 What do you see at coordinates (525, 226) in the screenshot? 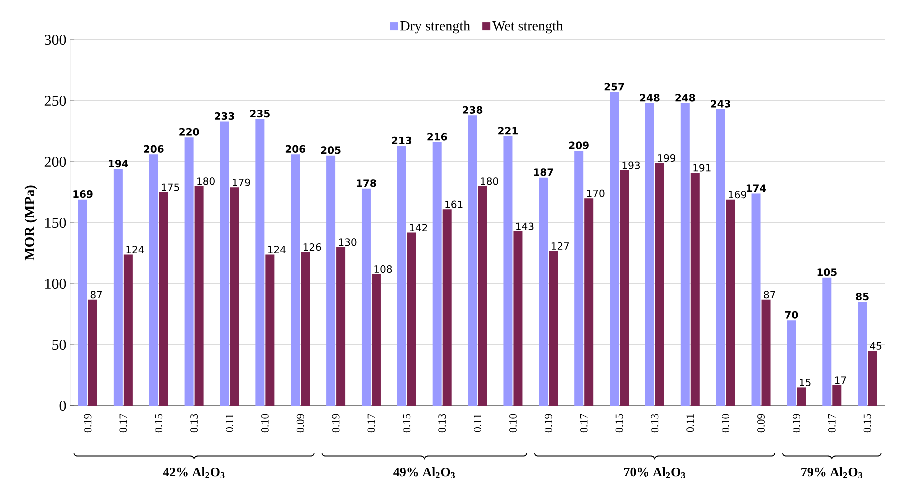
I see `data-label: 143` at bounding box center [525, 226].